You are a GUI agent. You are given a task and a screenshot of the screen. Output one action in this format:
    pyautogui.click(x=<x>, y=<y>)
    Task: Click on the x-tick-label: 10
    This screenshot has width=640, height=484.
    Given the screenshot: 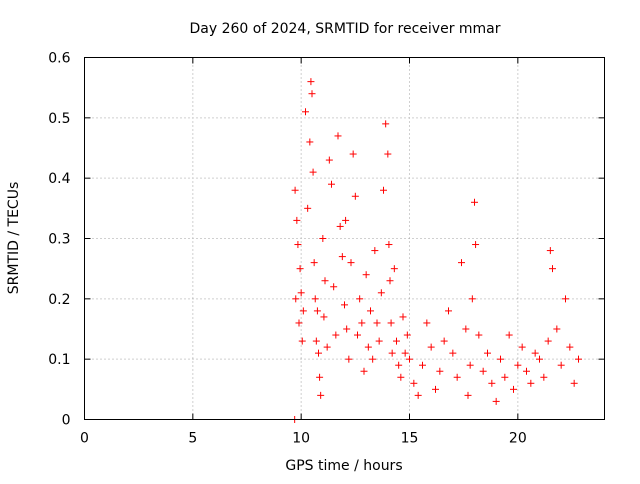 What is the action you would take?
    pyautogui.click(x=301, y=439)
    